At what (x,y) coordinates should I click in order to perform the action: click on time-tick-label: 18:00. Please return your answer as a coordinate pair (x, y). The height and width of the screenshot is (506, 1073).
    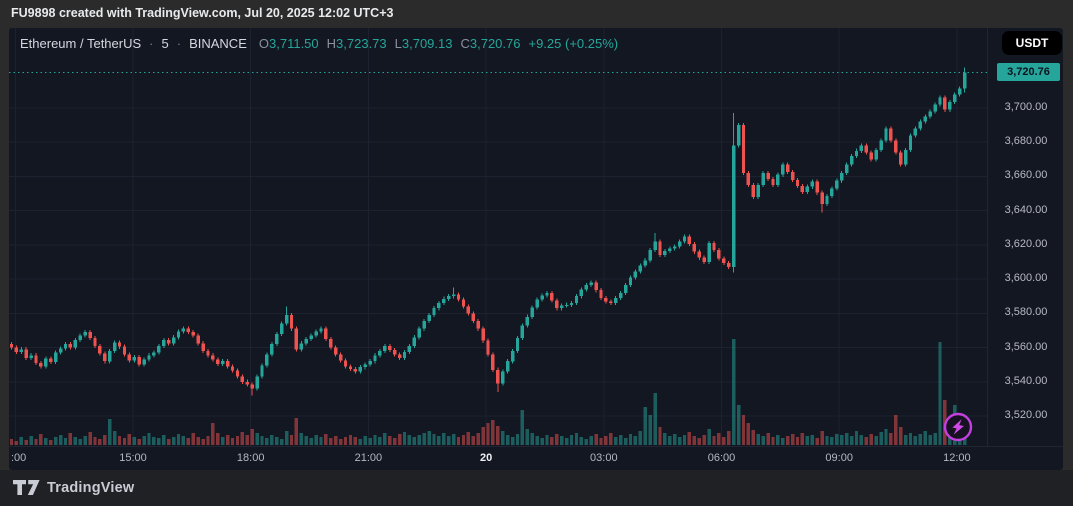
    Looking at the image, I should click on (250, 458).